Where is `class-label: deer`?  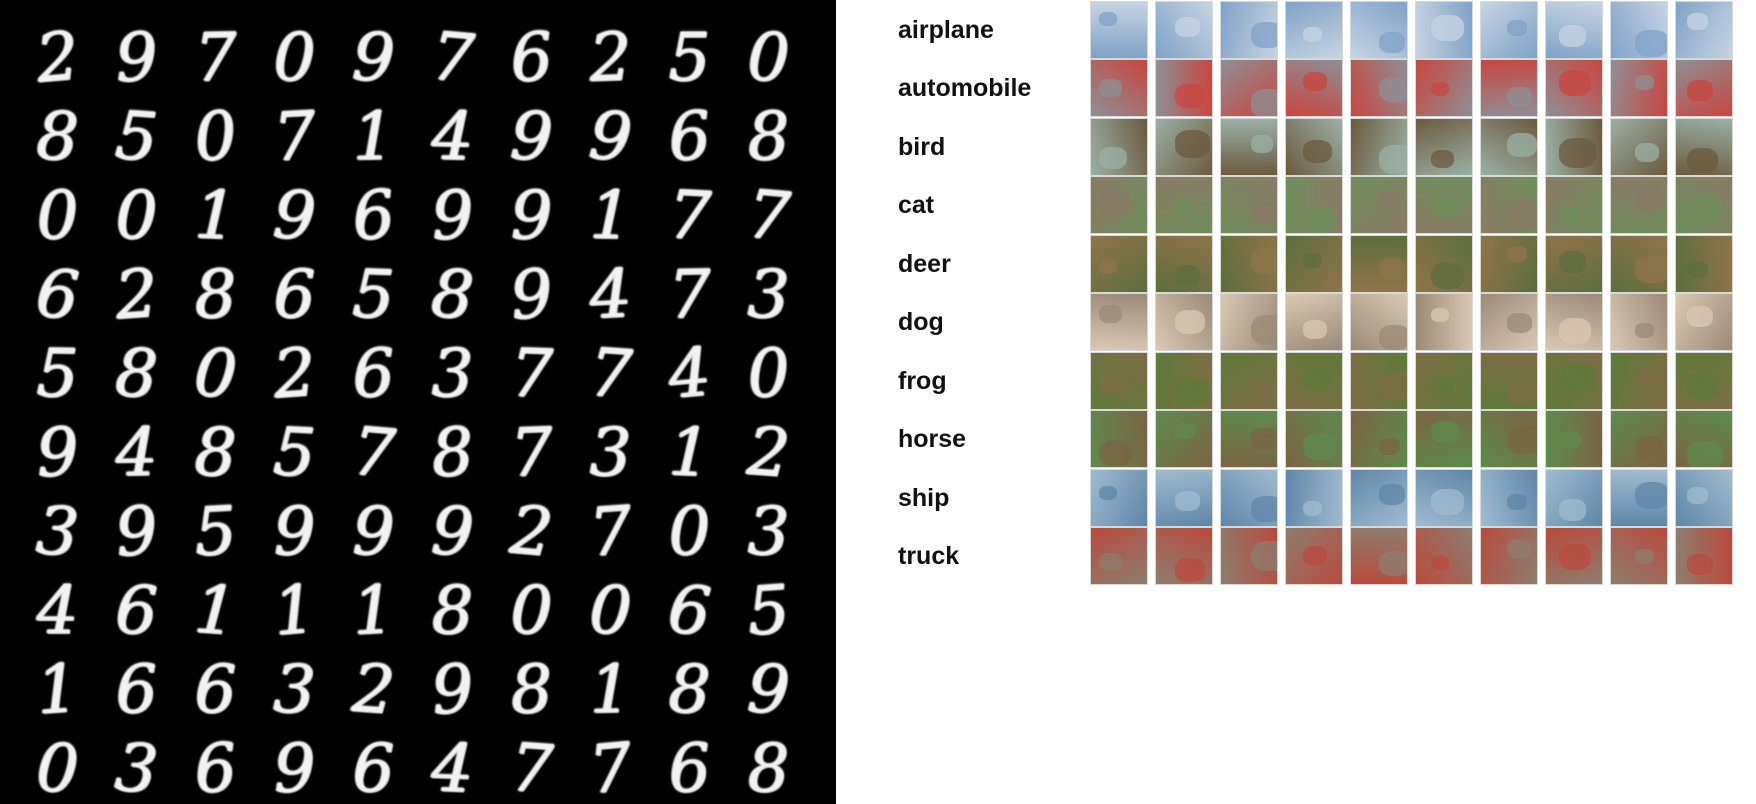 class-label: deer is located at coordinates (924, 263).